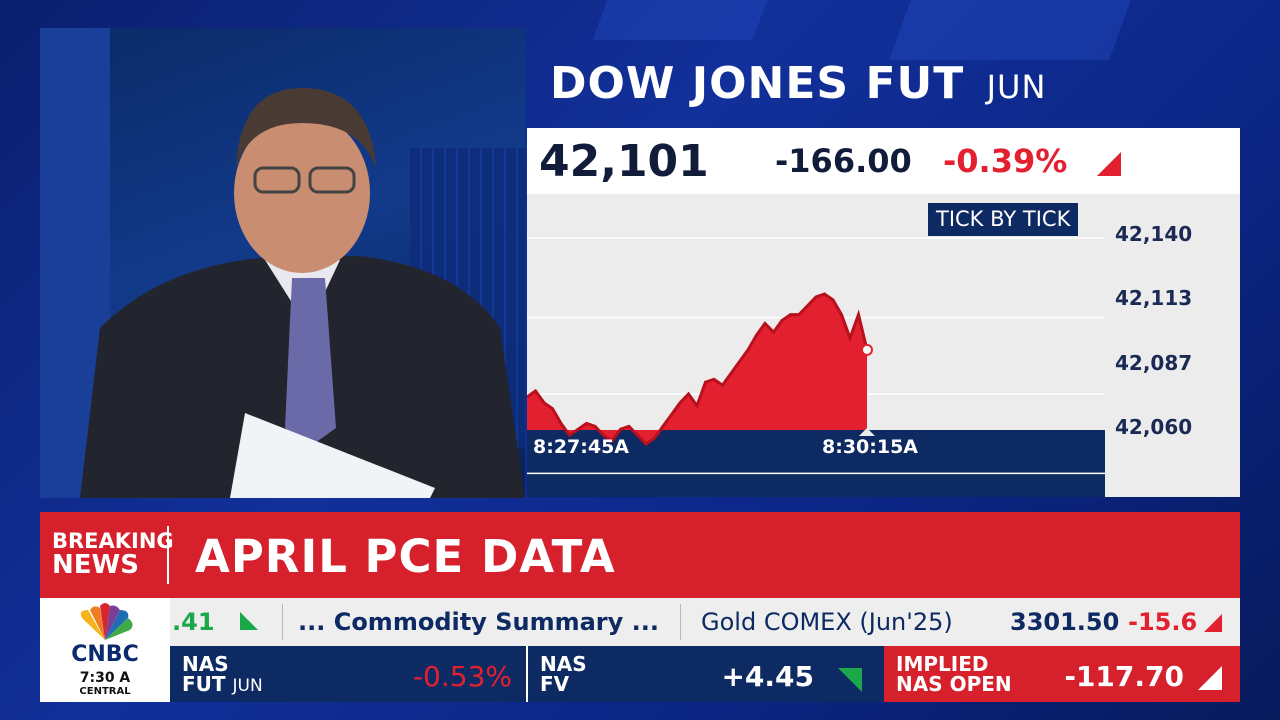  I want to click on crawl-price: 3301.50, so click(1065, 622).